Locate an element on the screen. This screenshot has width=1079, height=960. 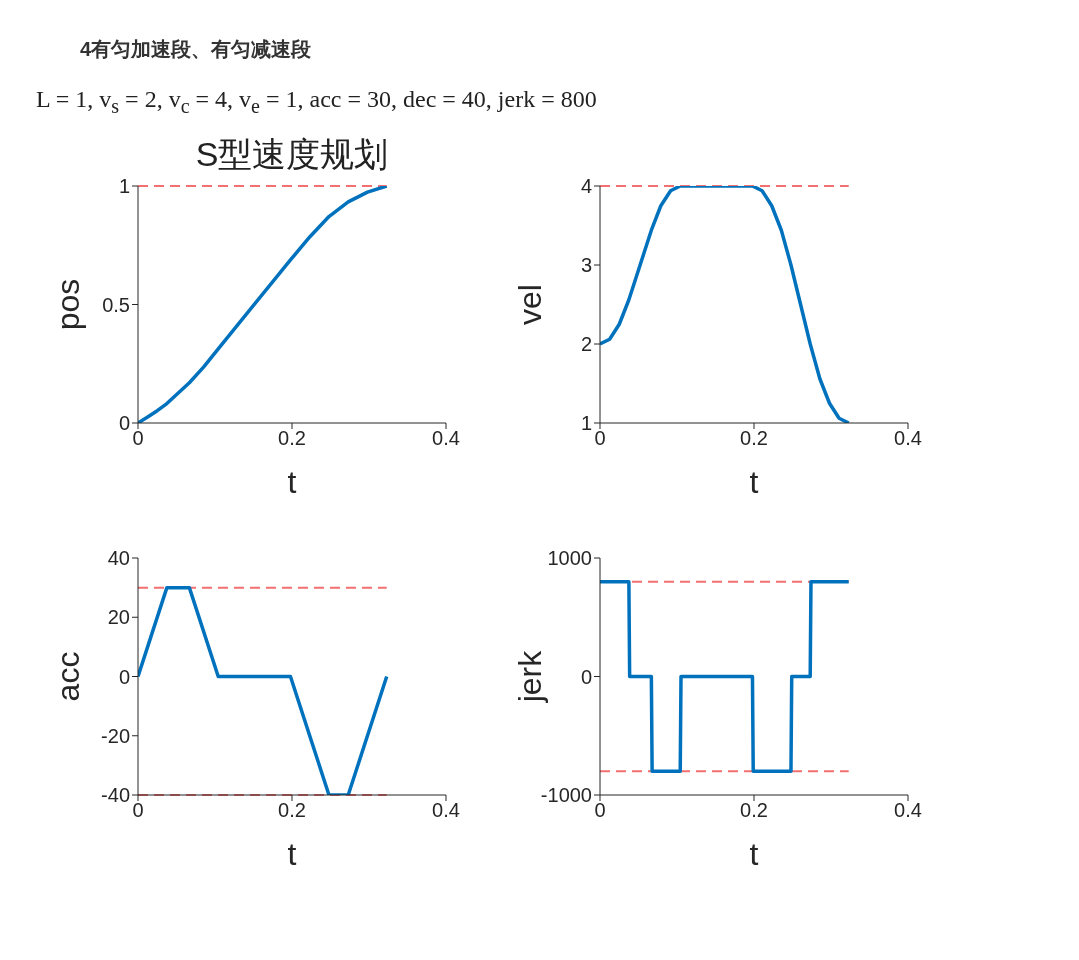
y-tick-label: 20 is located at coordinates (118, 617).